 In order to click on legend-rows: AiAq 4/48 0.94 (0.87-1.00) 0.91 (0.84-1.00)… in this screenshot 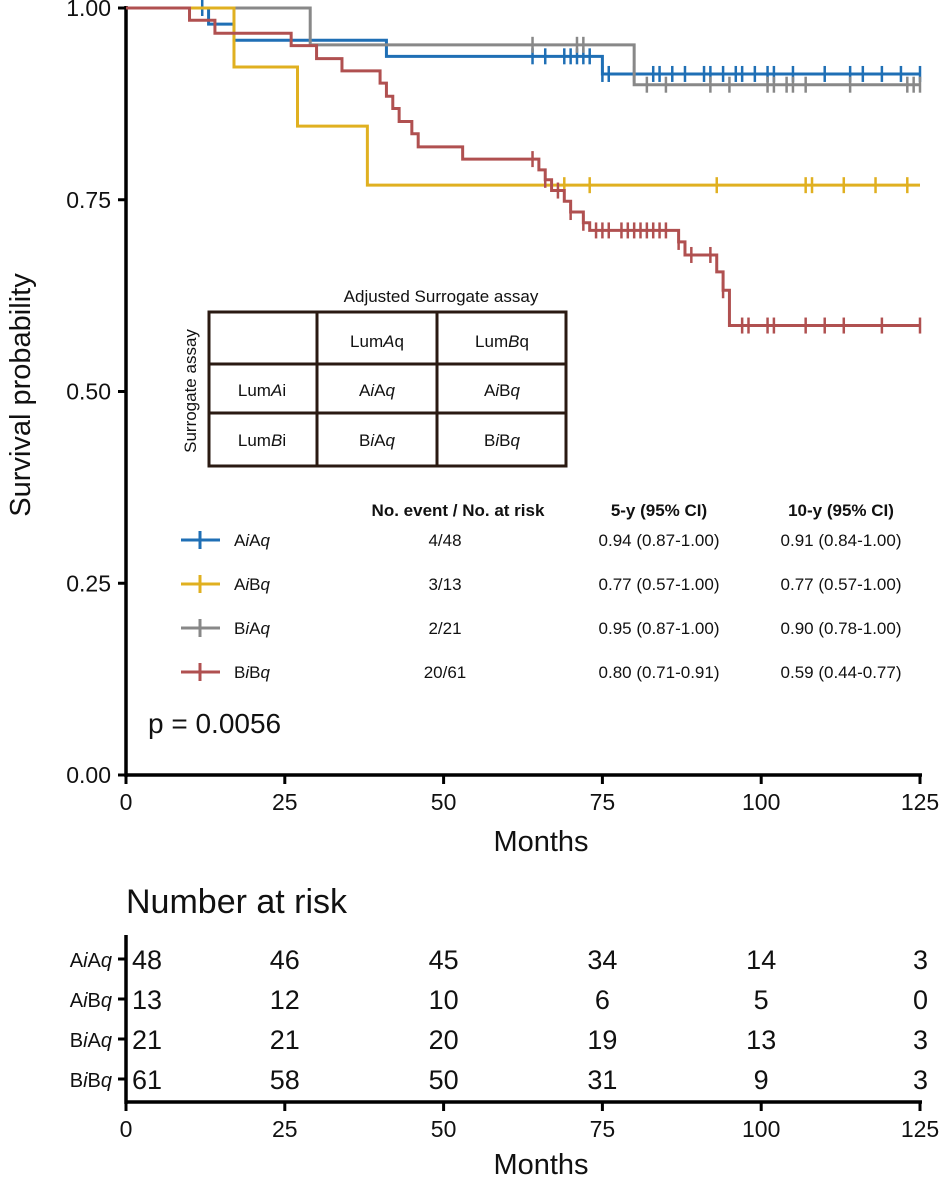, I will do `click(541, 606)`.